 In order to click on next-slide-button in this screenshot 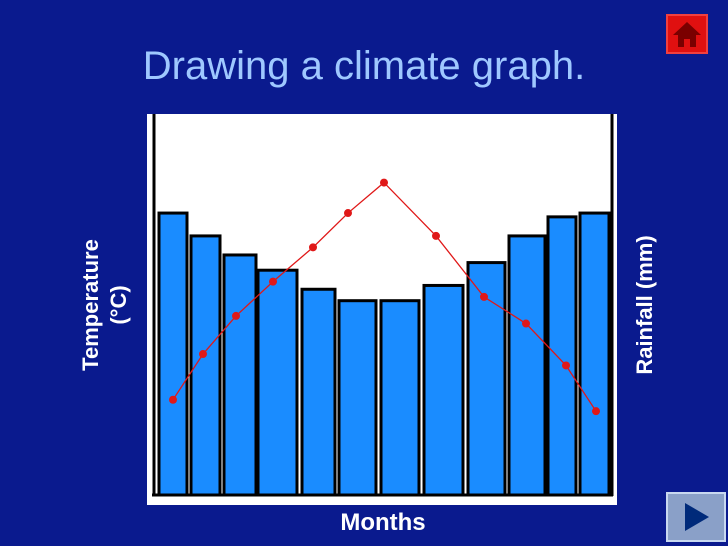, I will do `click(696, 517)`.